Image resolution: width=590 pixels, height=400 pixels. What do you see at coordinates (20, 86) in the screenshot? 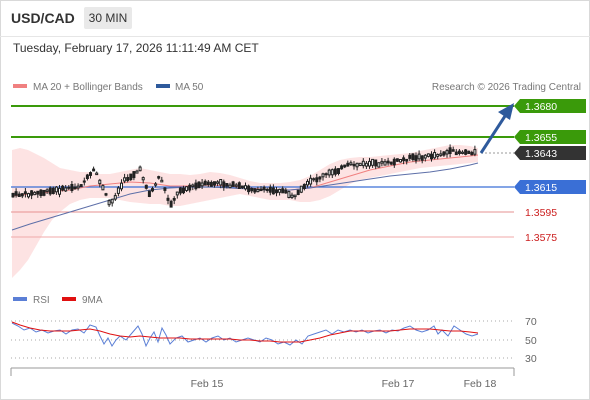
I see `ma20-legend-swatch` at bounding box center [20, 86].